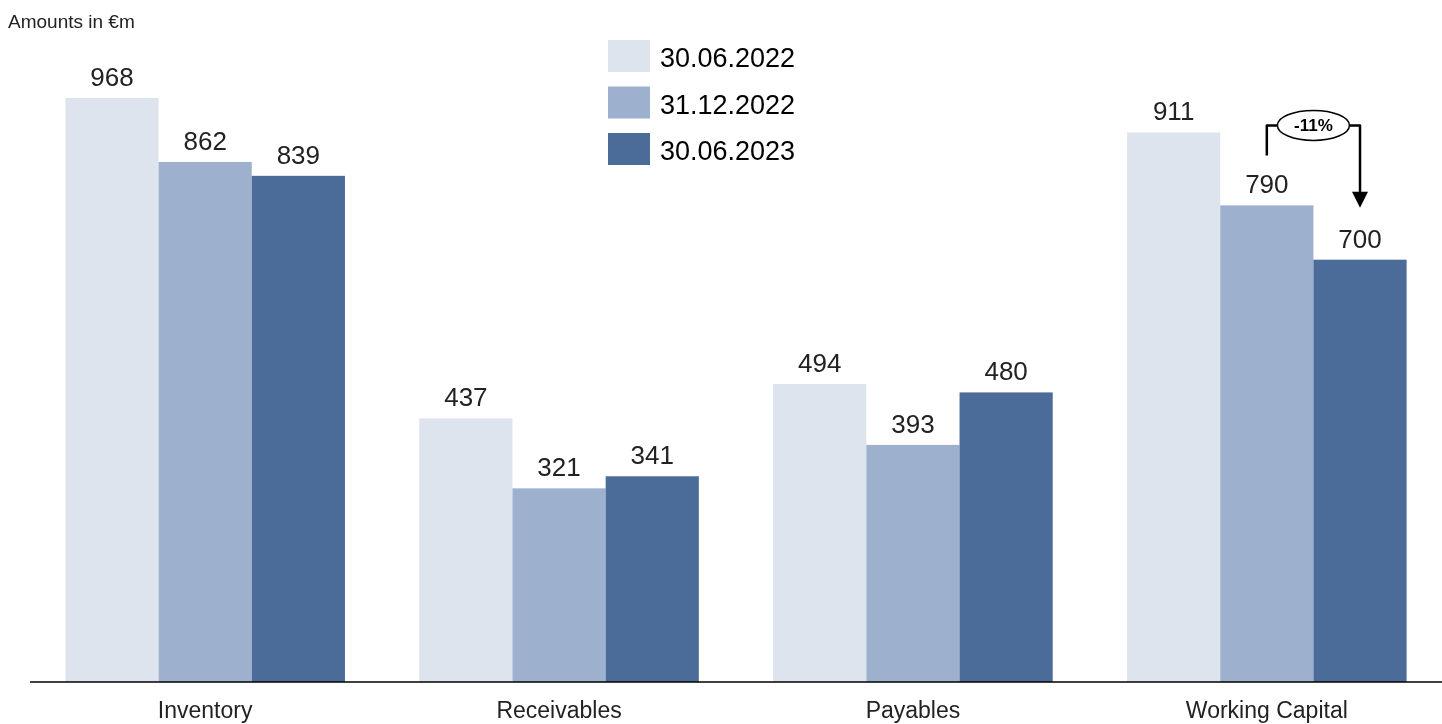  I want to click on x-tick-label: Receivables, so click(559, 710).